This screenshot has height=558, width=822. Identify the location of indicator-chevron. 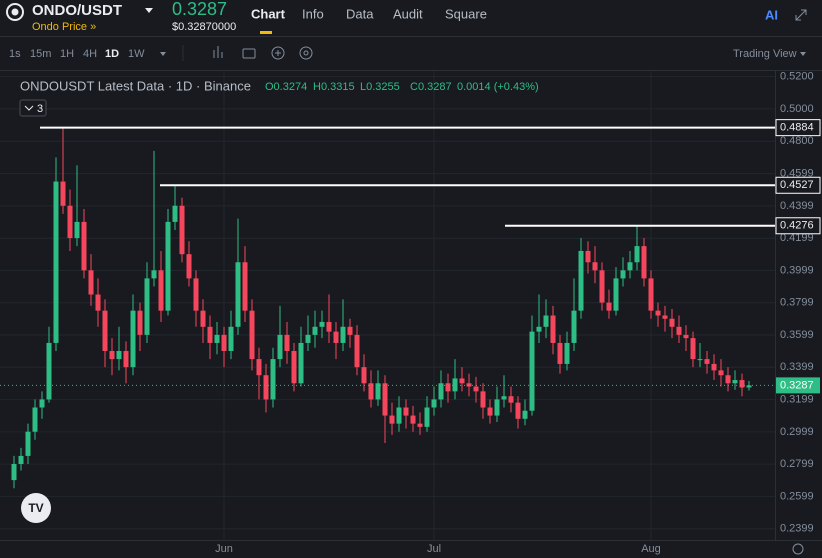
(29, 108).